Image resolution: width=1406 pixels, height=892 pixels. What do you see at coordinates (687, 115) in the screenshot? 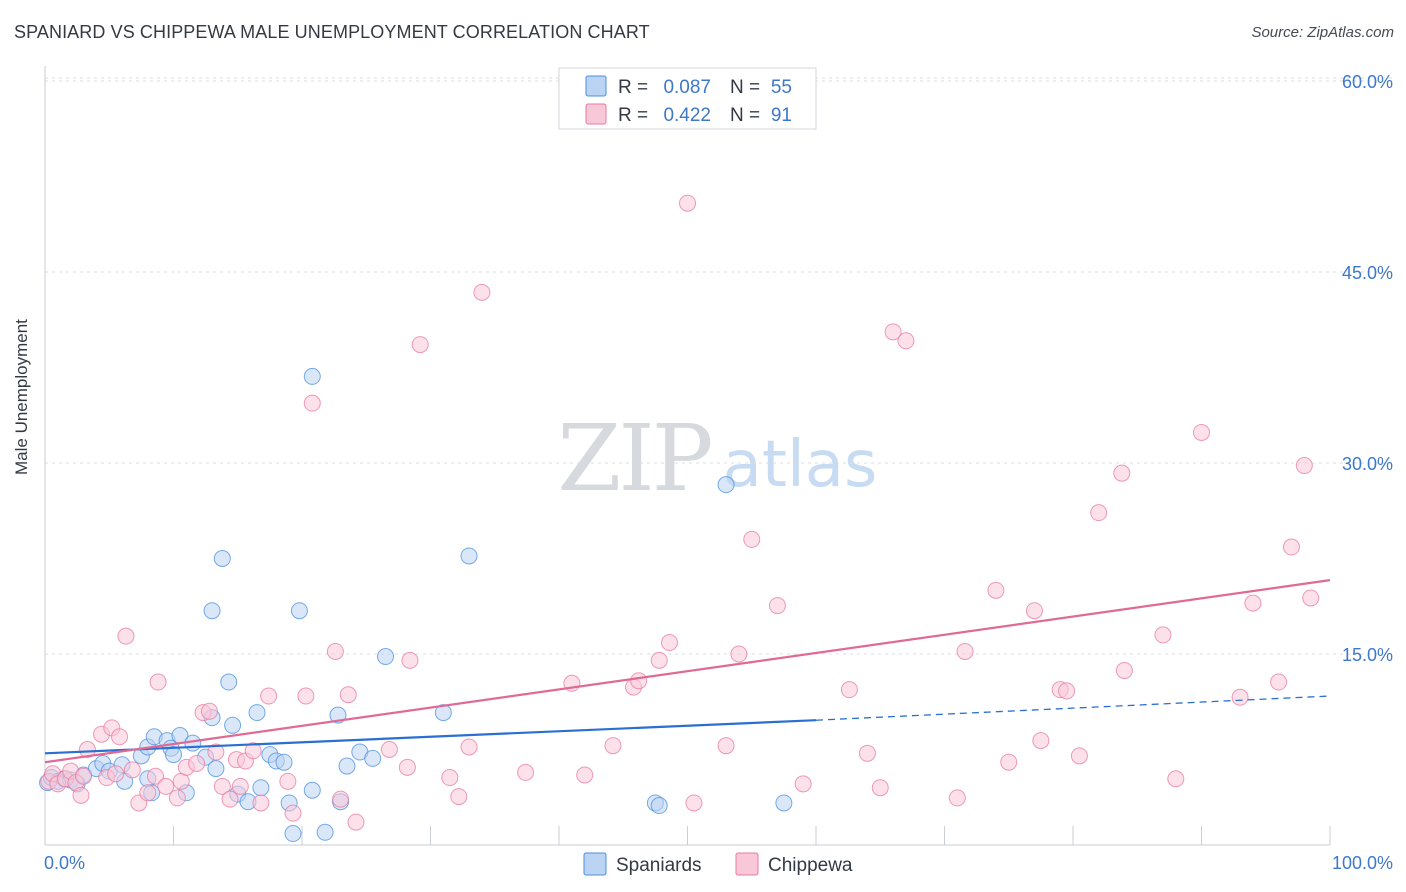
I see `legend-r-value: 0.422` at bounding box center [687, 115].